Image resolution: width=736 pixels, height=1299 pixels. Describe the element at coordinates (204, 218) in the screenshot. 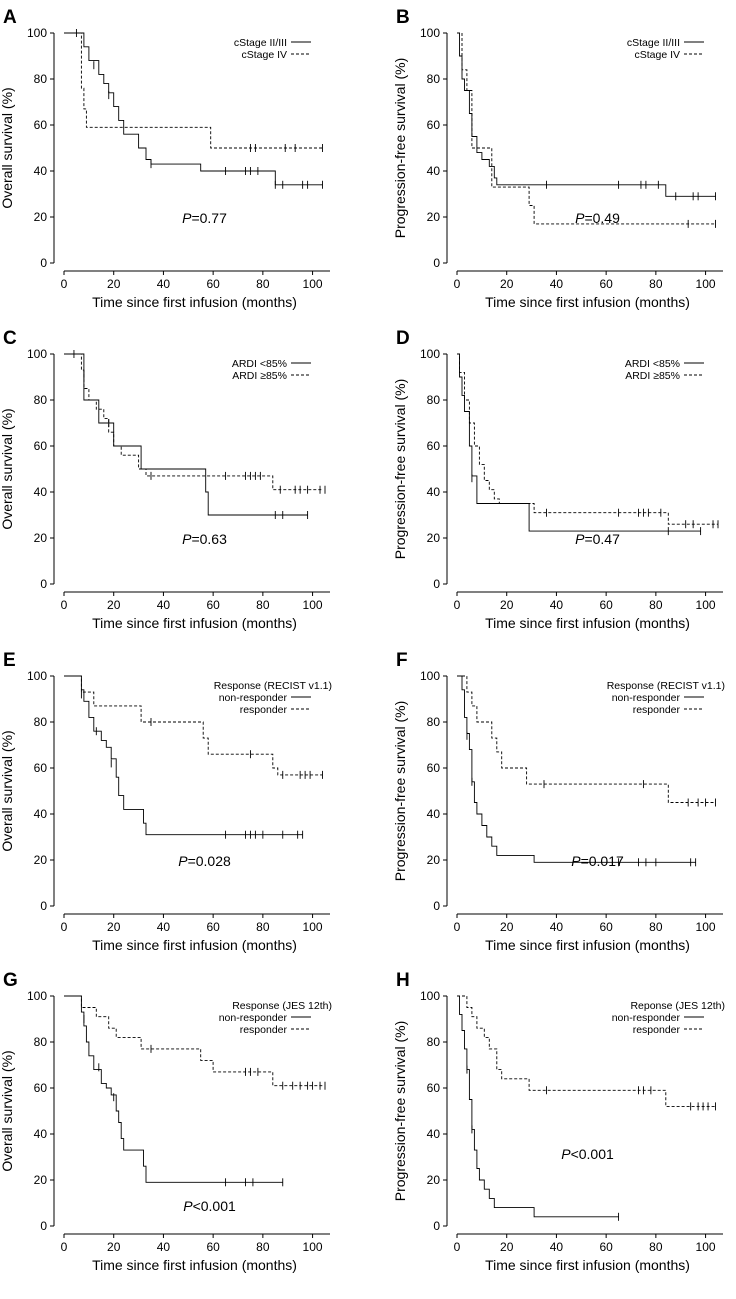

I see `p-value-label: P=0.77` at that location.